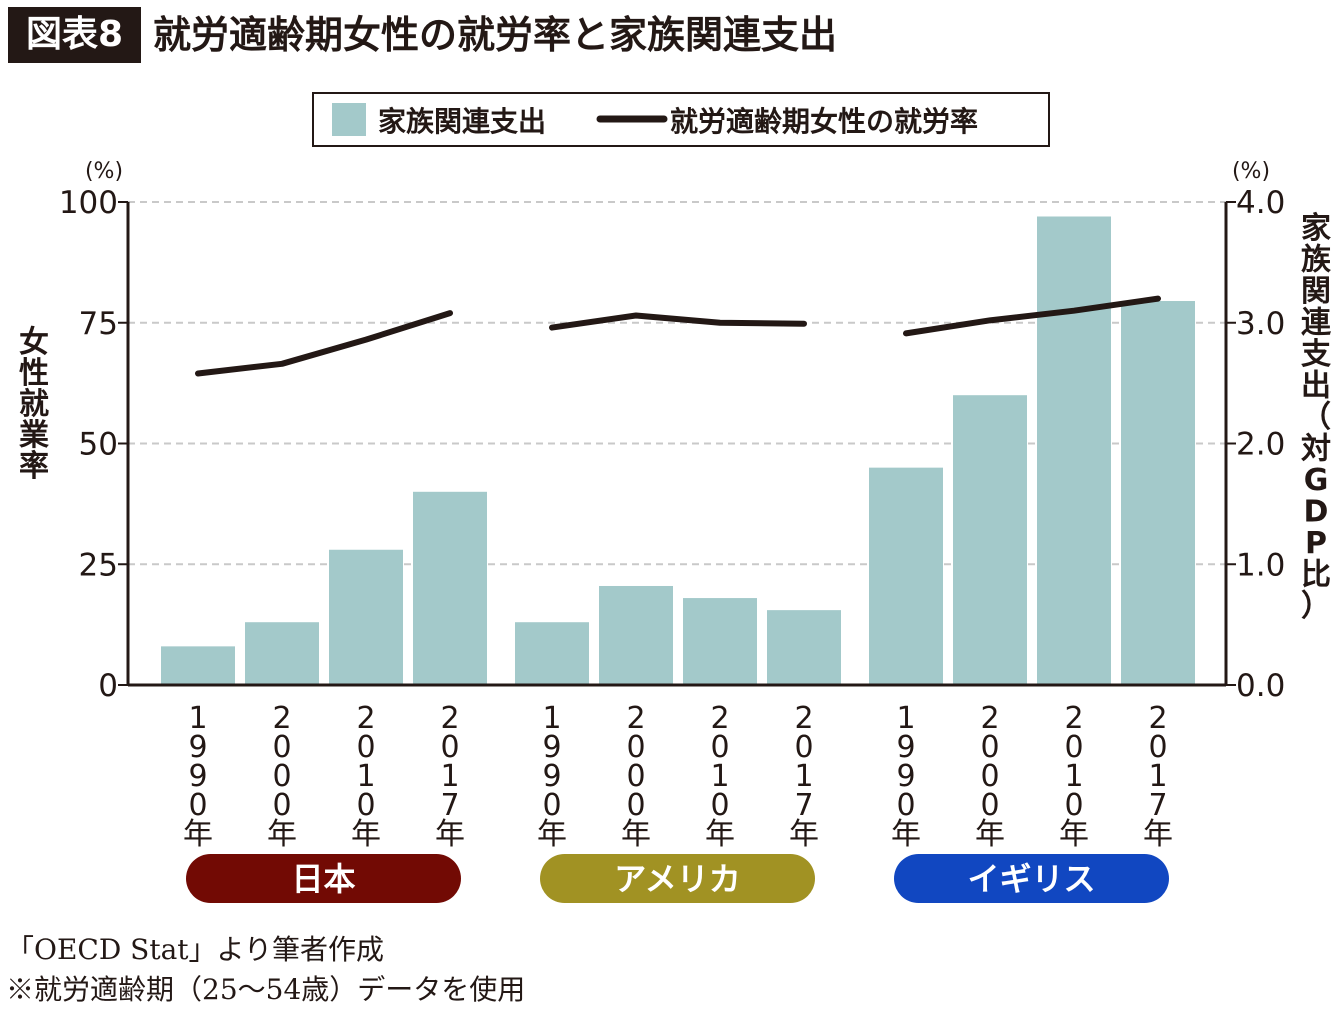  I want to click on country-label: アメリカ, so click(677, 879).